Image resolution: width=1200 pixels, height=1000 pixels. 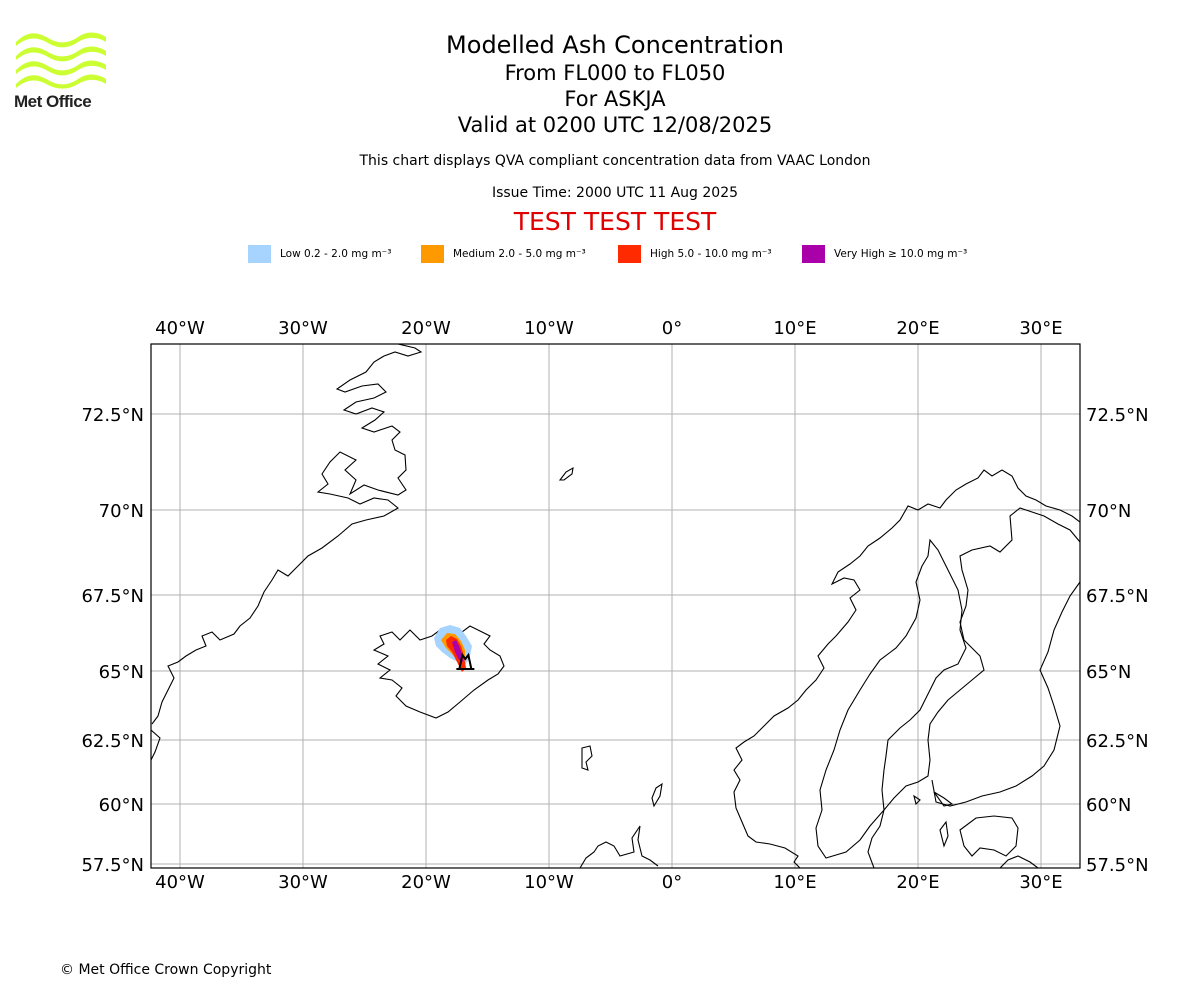 What do you see at coordinates (917, 328) in the screenshot?
I see `lon-tick-label-top: 20°E` at bounding box center [917, 328].